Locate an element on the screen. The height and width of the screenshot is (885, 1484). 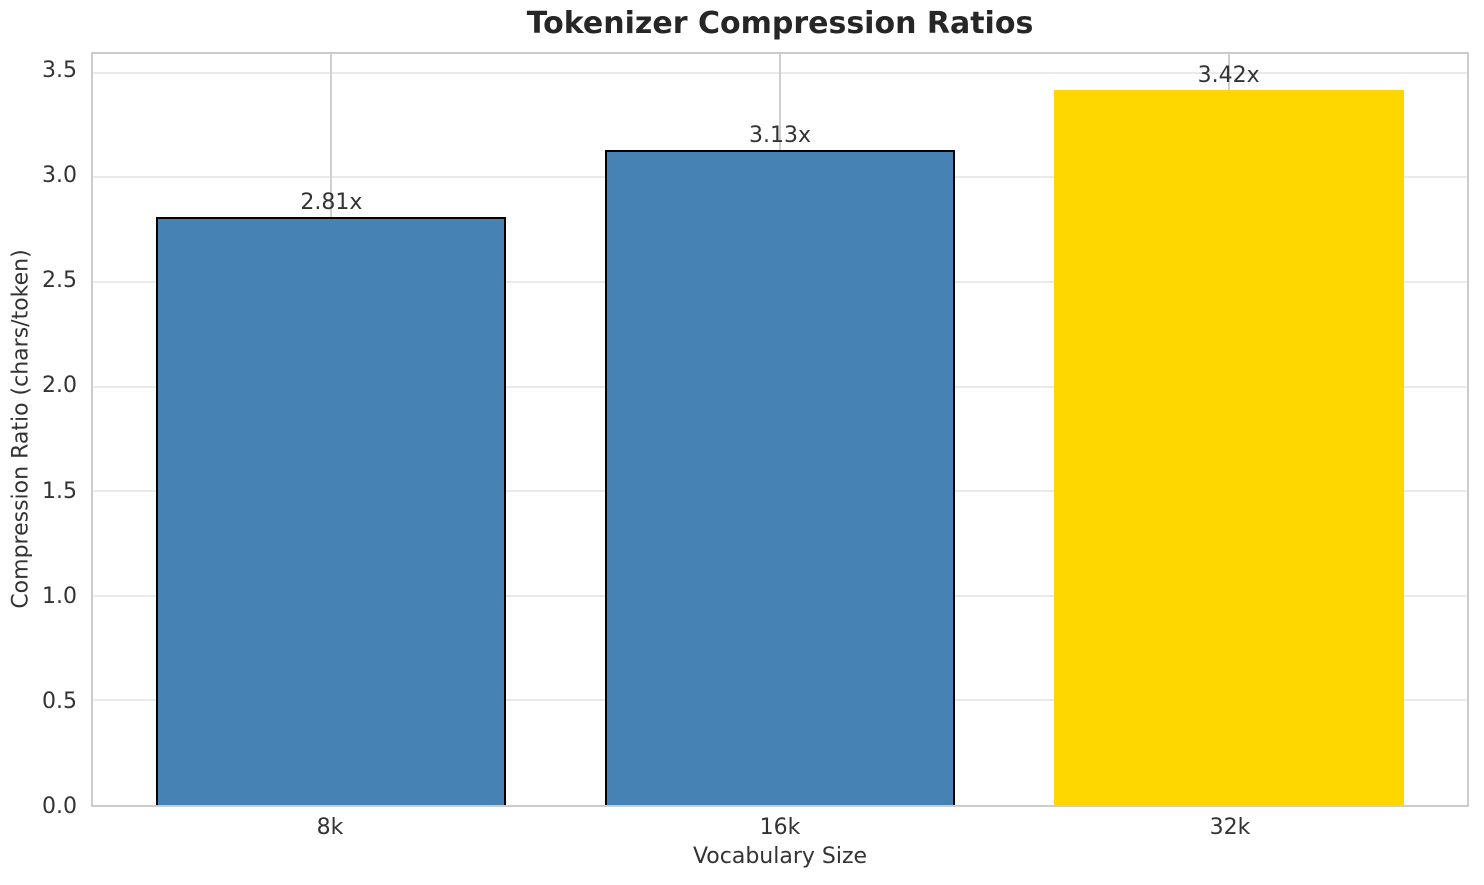
bar-value-label-16k: 3.13x is located at coordinates (780, 136).